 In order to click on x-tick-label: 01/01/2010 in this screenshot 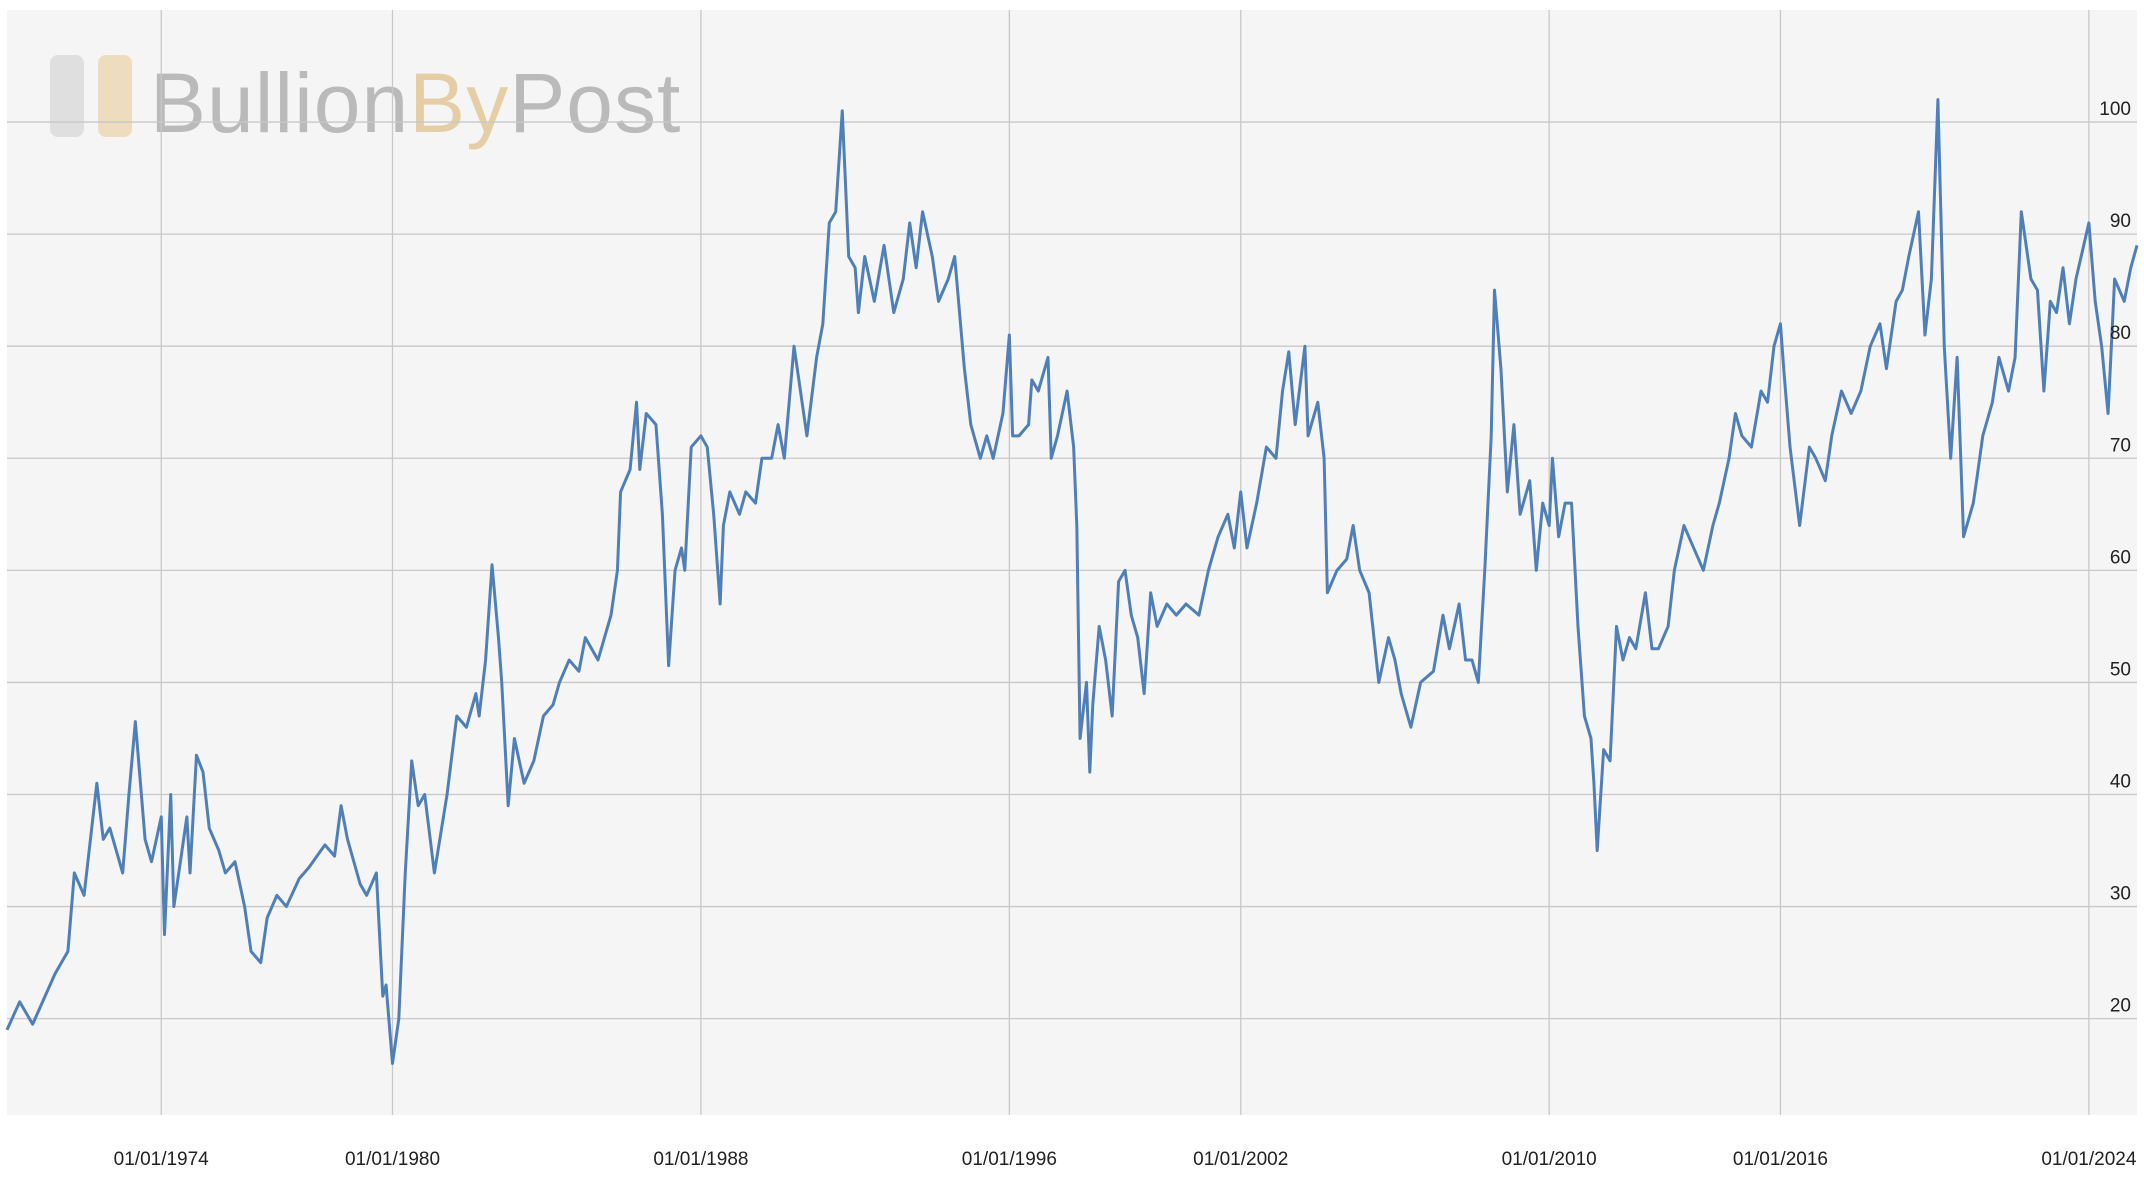, I will do `click(1549, 1159)`.